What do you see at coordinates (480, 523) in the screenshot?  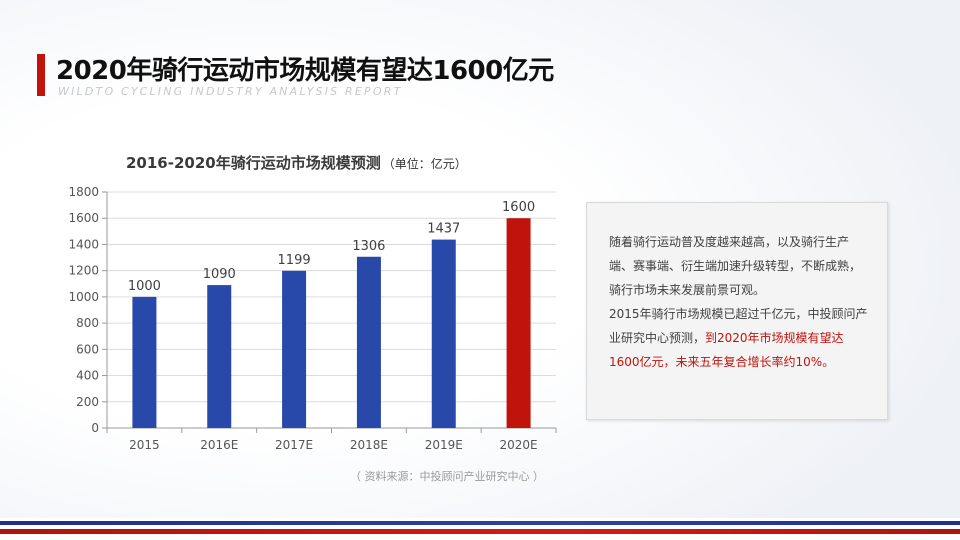 I see `footer-stripe-blue` at bounding box center [480, 523].